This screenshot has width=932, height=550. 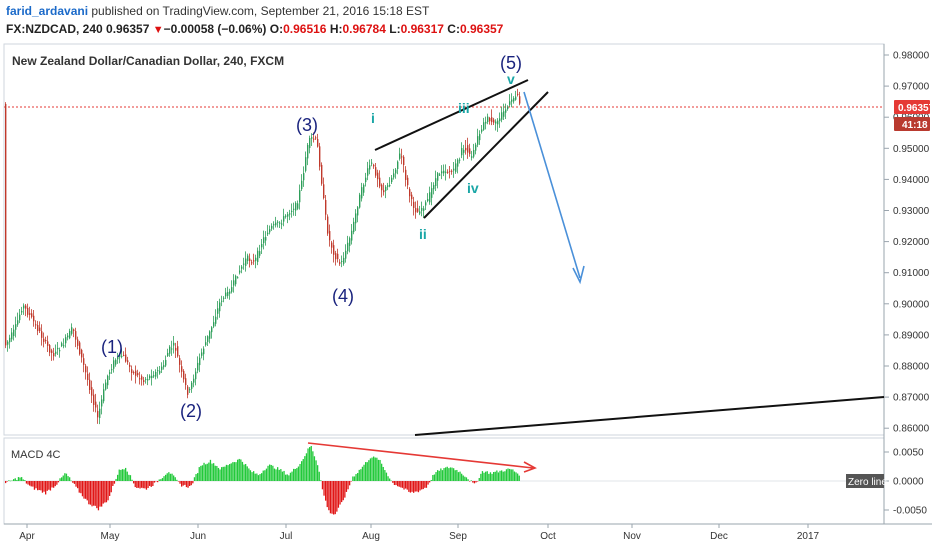 What do you see at coordinates (908, 453) in the screenshot?
I see `macd-tick-label: 0.0050` at bounding box center [908, 453].